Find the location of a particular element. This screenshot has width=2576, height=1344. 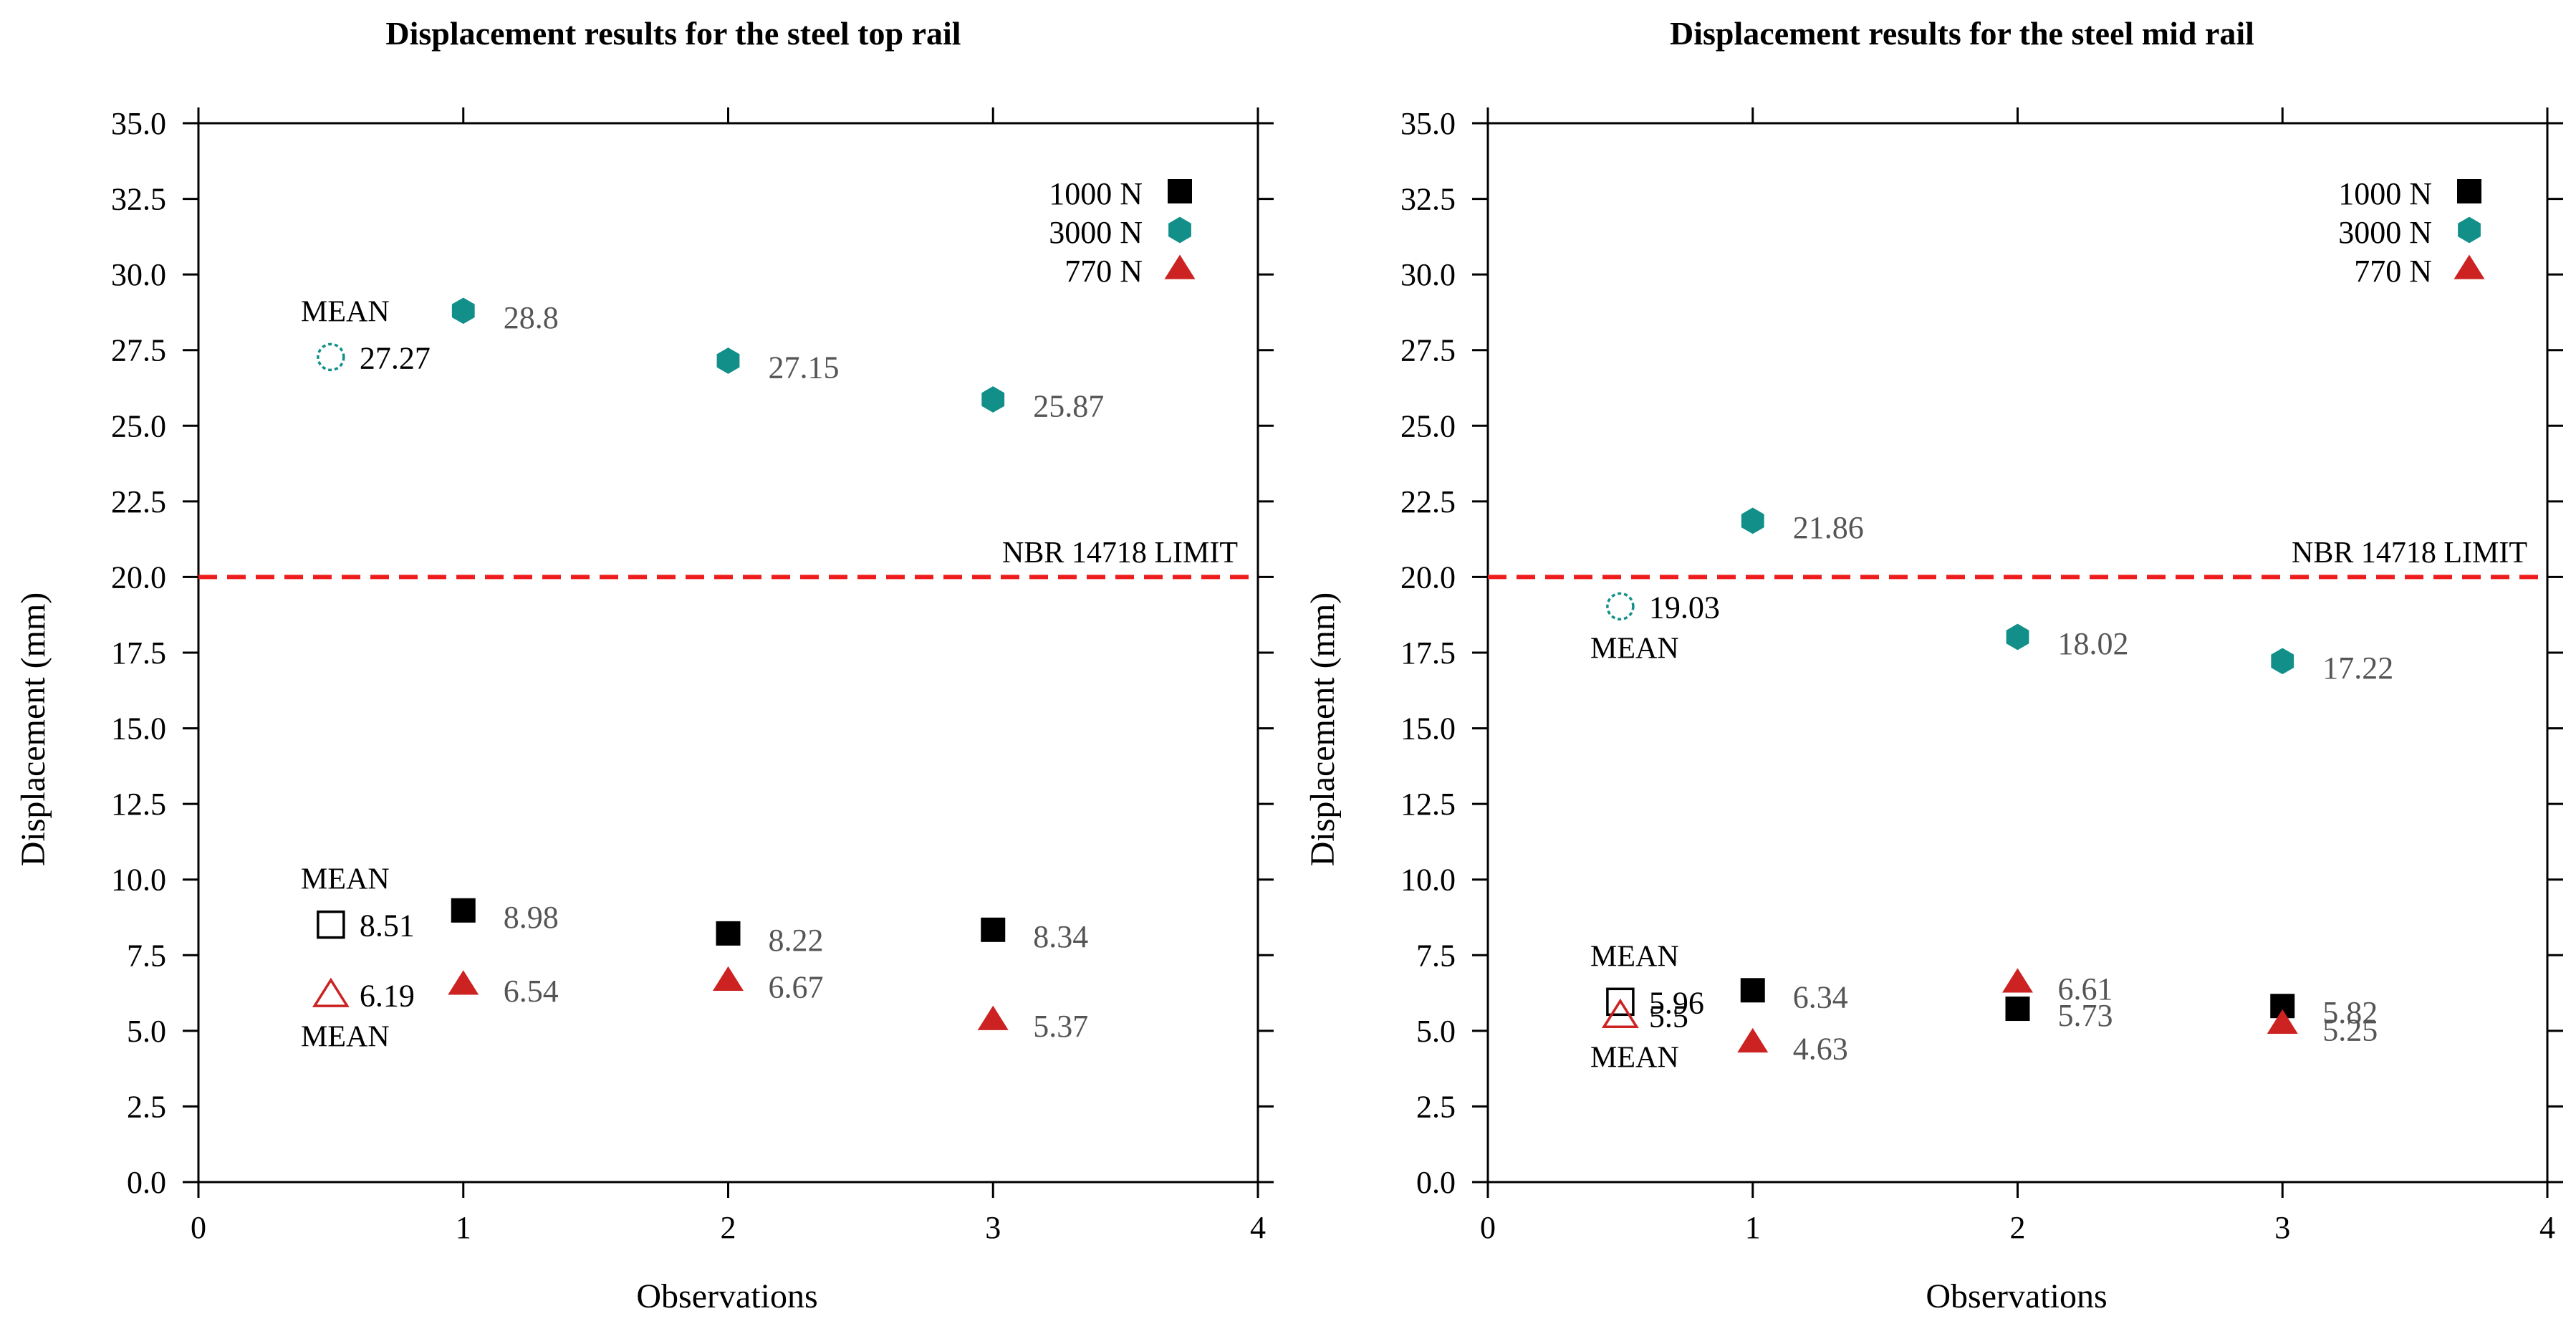

data-label: 5.82 is located at coordinates (2350, 1012).